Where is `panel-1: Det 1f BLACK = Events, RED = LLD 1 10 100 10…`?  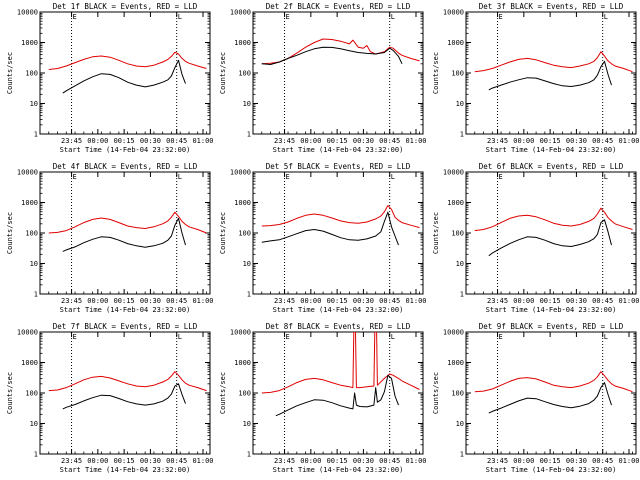
panel-1: Det 1f BLACK = Events, RED = LLD 1 10 100 10… is located at coordinates (110, 78).